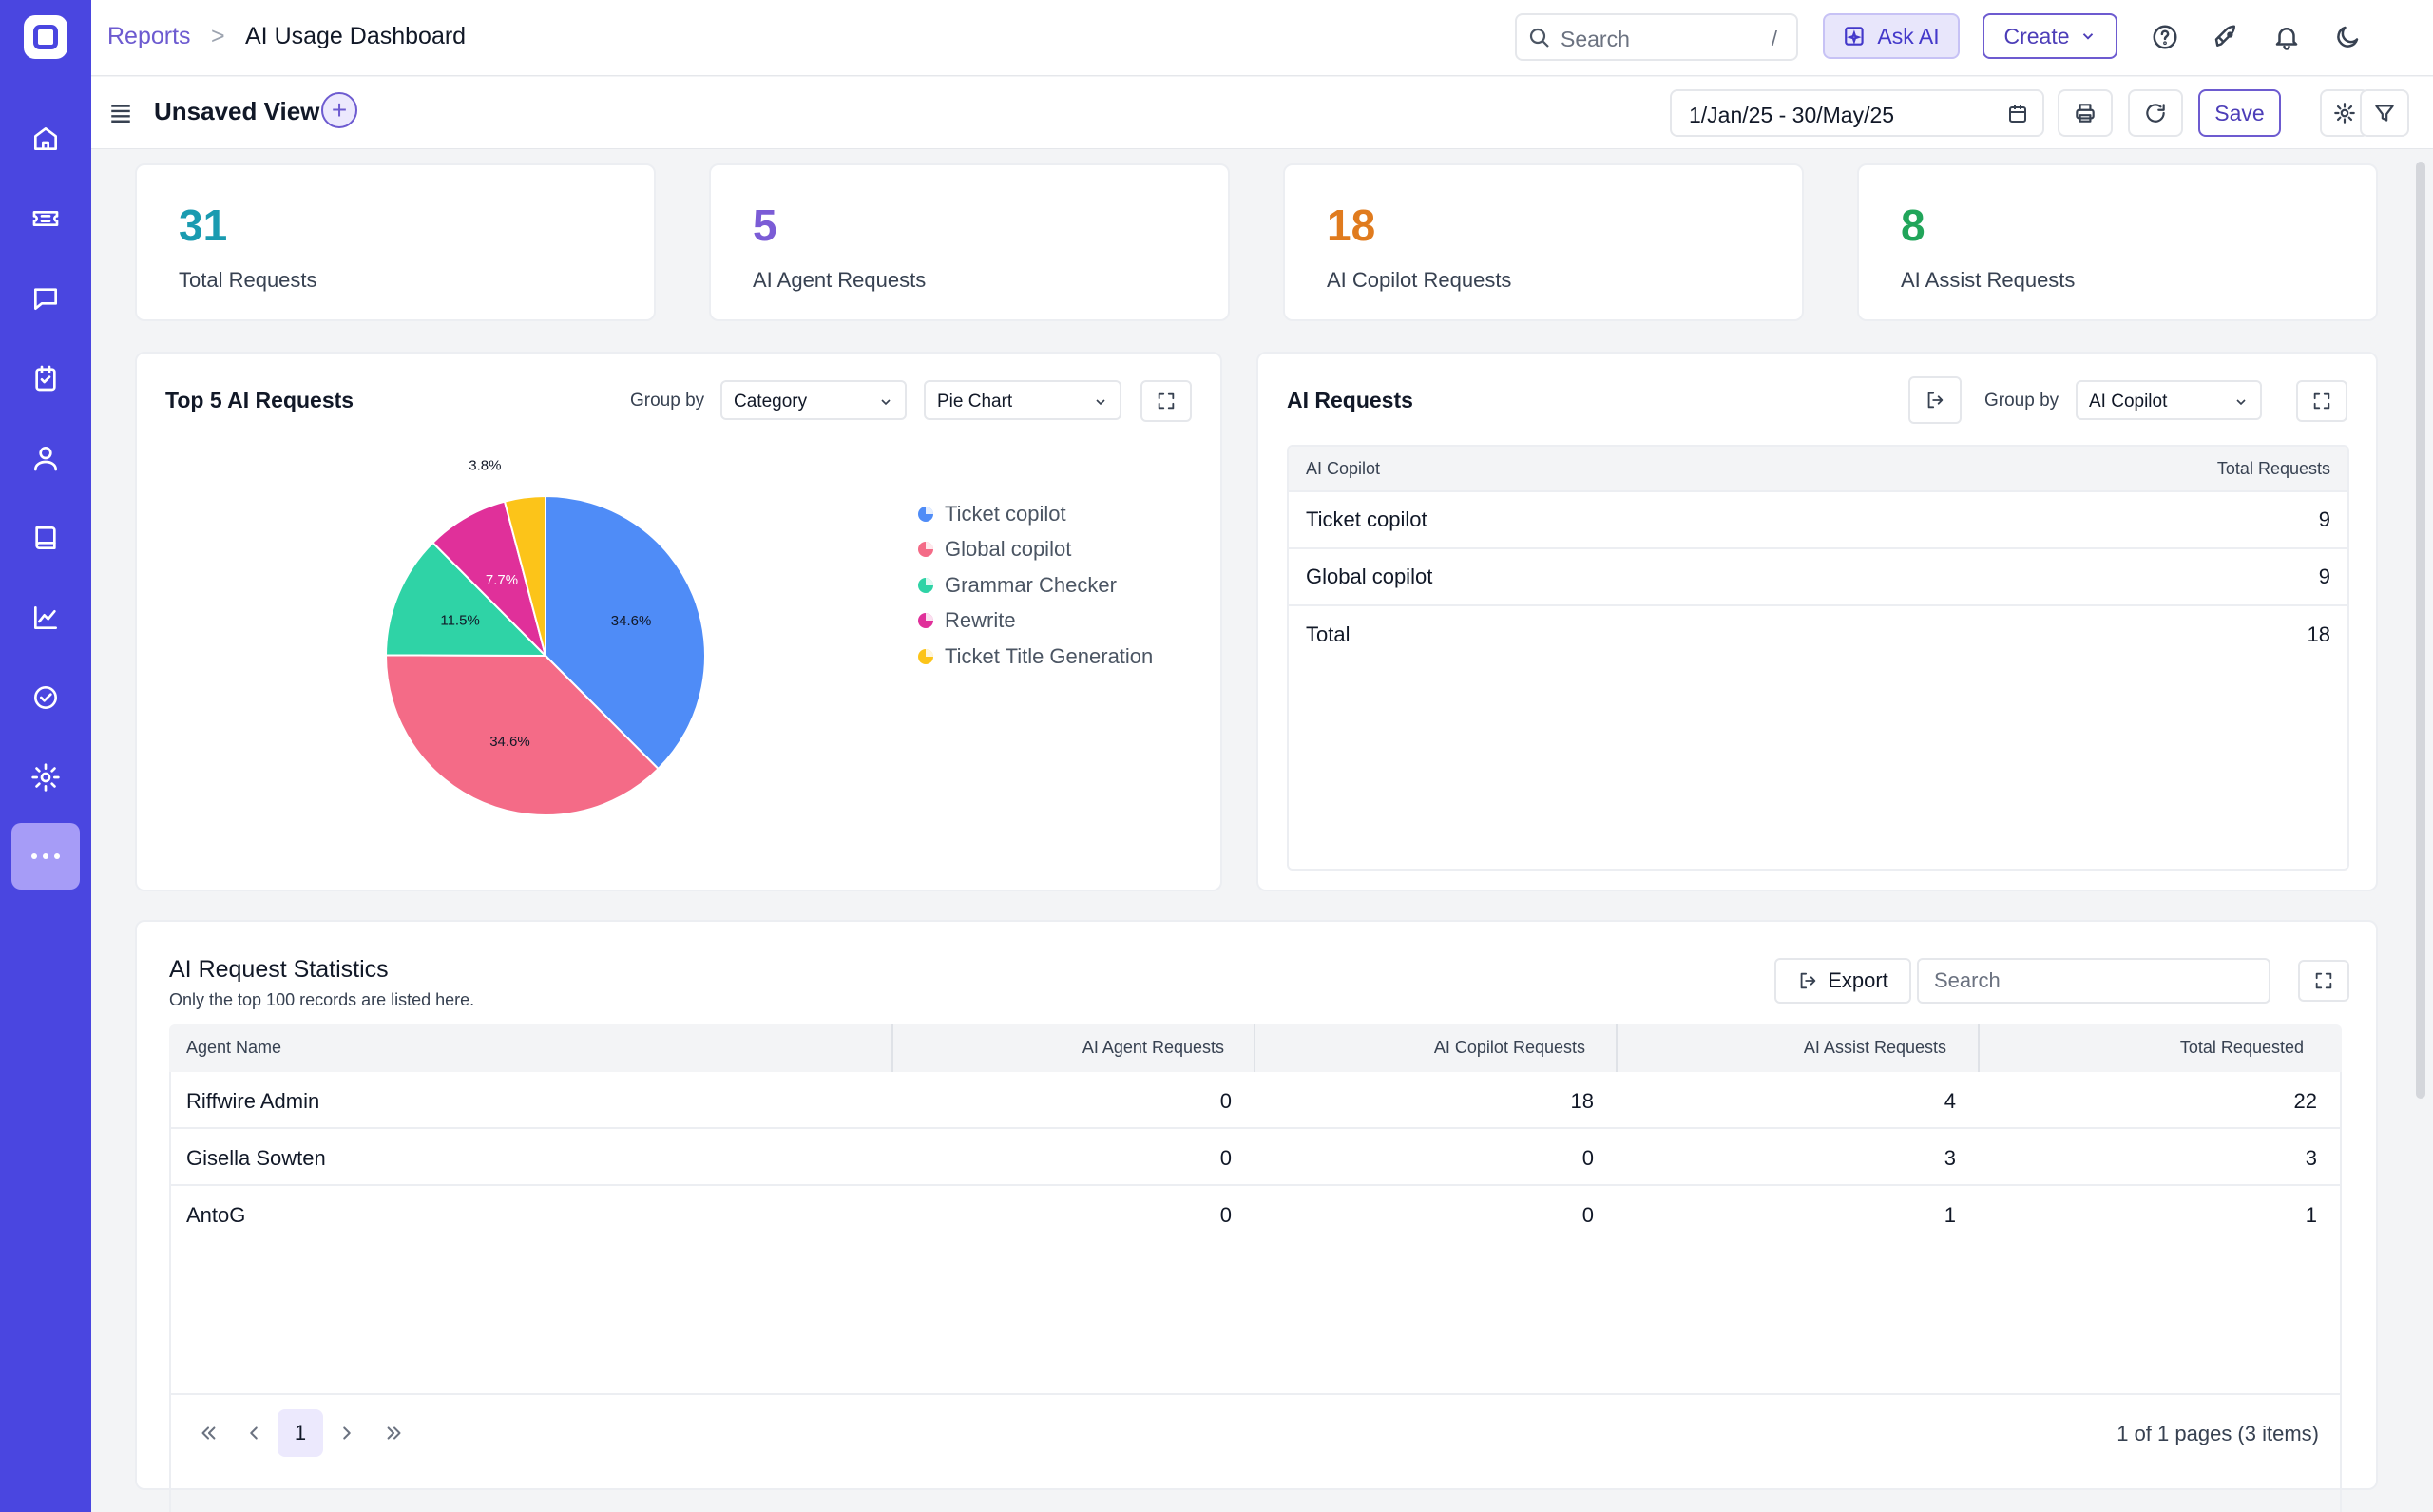  I want to click on book-icon, so click(45, 538).